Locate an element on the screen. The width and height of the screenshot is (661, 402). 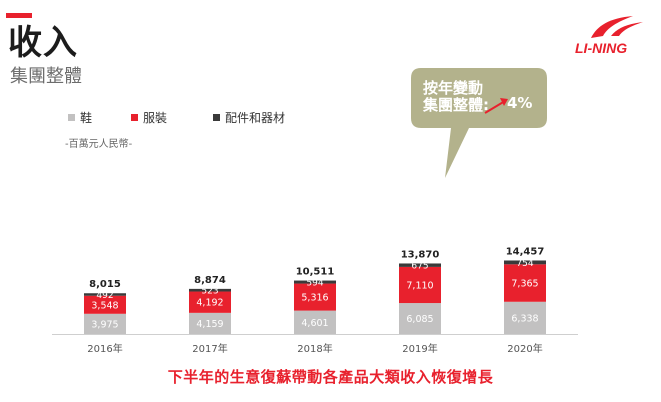
bar-label-footwear-0: 3,975 is located at coordinates (104, 324).